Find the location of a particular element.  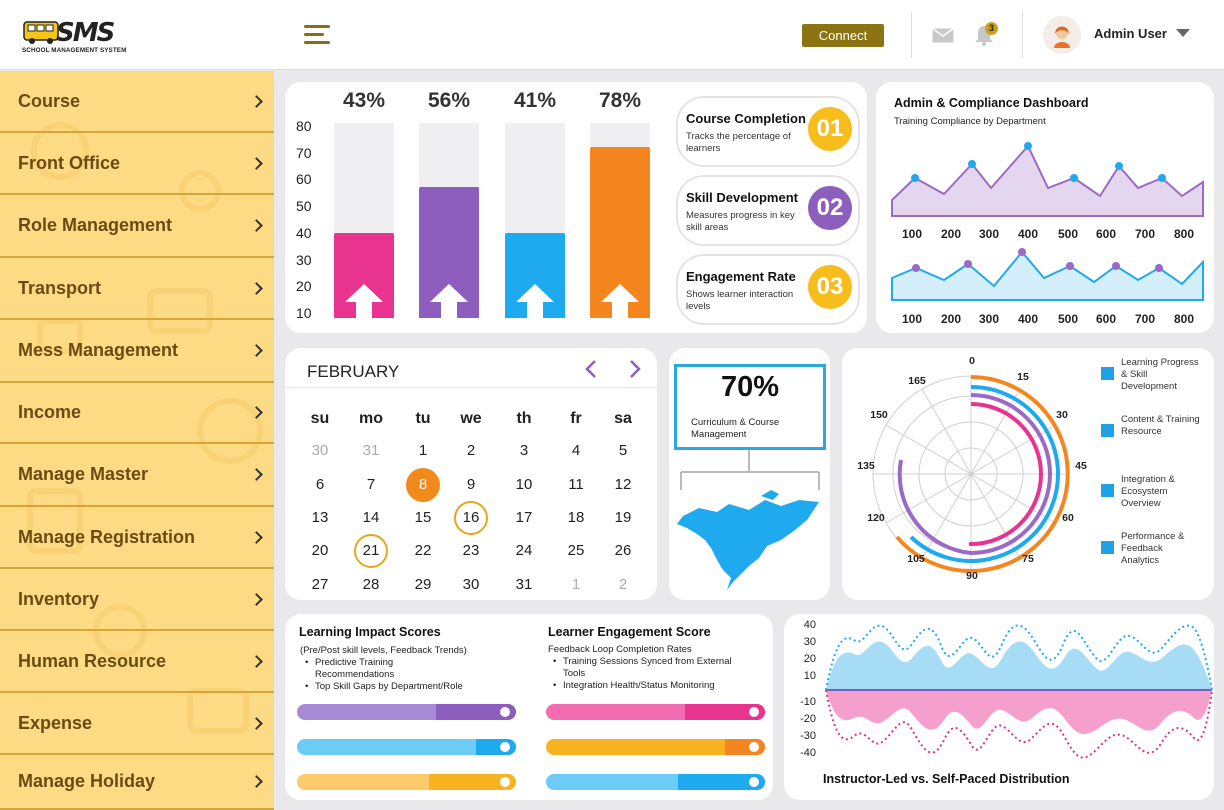

calendar-day: 21 is located at coordinates (371, 551).